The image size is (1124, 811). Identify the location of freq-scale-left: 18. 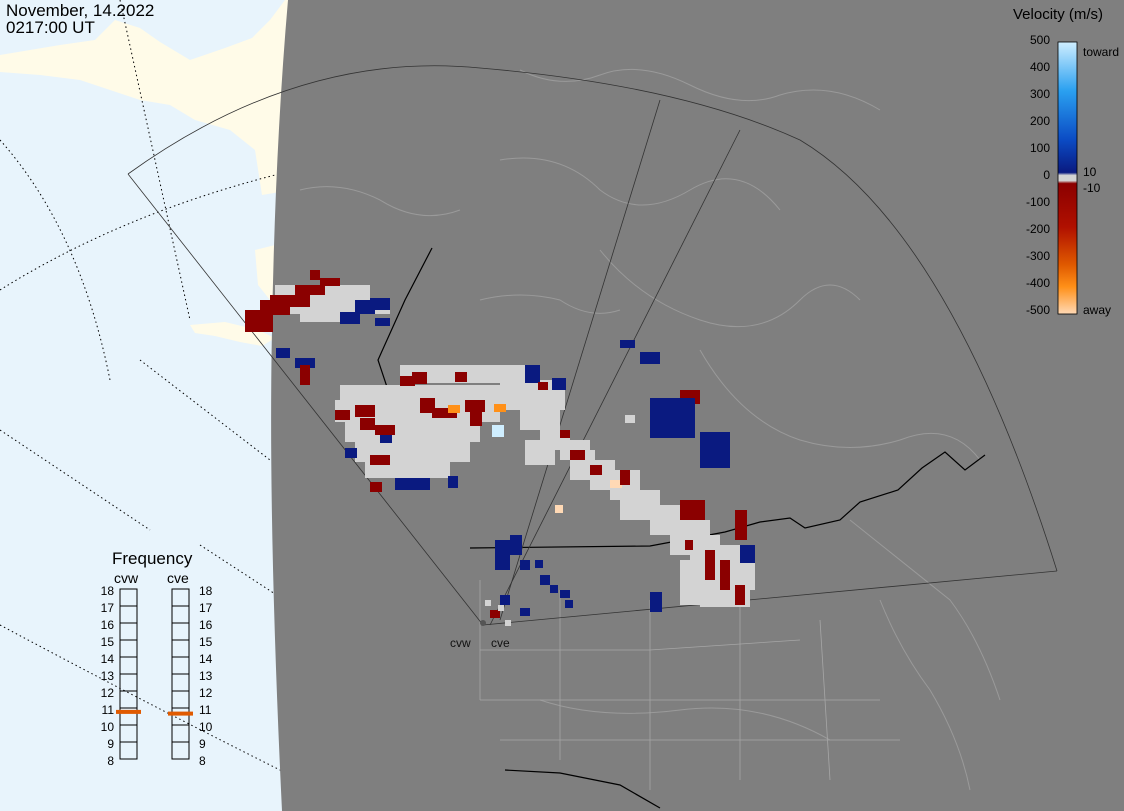
(107, 591).